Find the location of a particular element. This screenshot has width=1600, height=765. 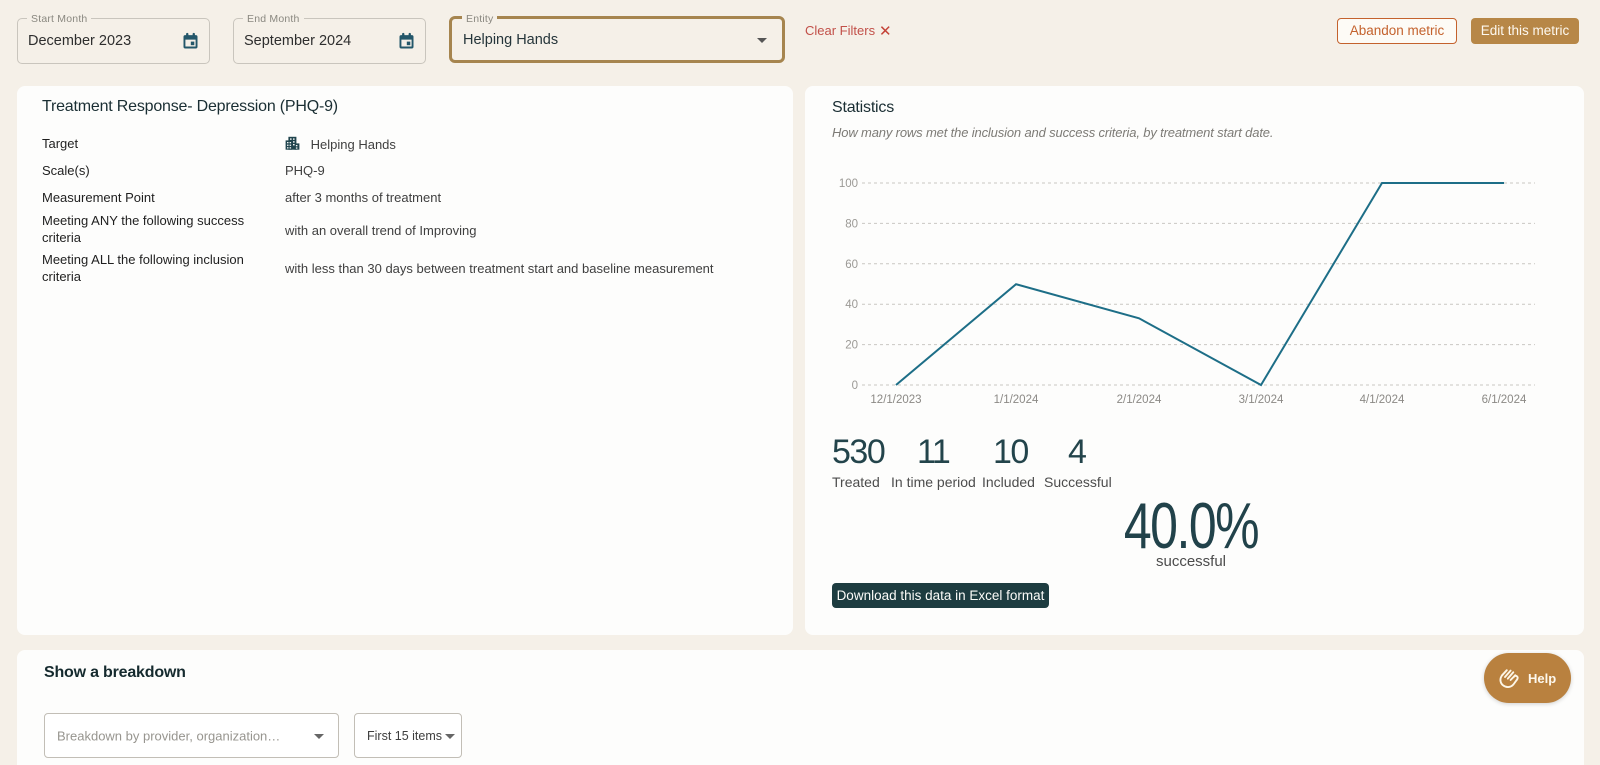

svg-text: 3/1/2024 is located at coordinates (1261, 400).